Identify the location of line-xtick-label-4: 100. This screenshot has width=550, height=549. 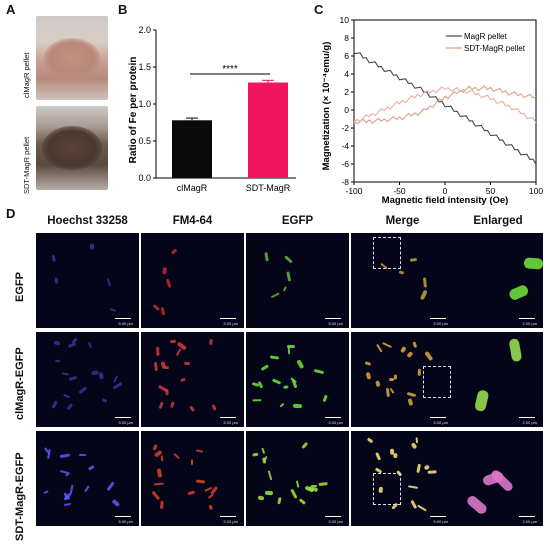
(536, 191).